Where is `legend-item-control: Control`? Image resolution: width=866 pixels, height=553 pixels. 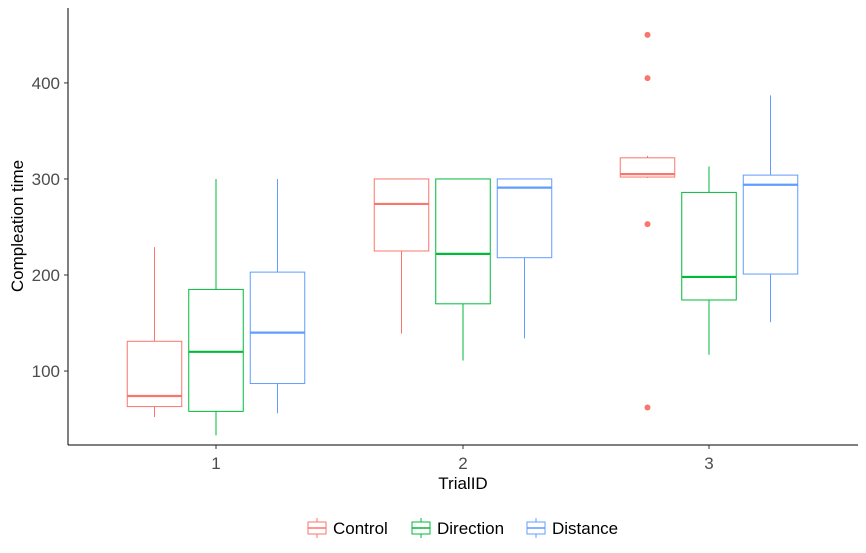 legend-item-control: Control is located at coordinates (347, 528).